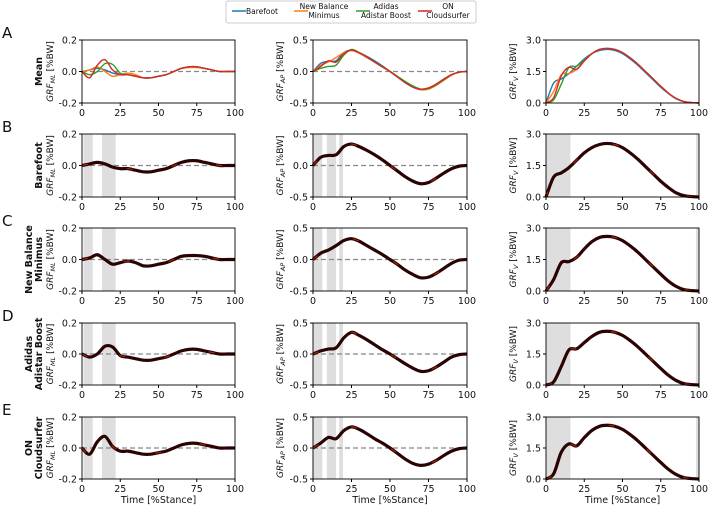  I want to click on row-label: Cloudsurfer, so click(39, 447).